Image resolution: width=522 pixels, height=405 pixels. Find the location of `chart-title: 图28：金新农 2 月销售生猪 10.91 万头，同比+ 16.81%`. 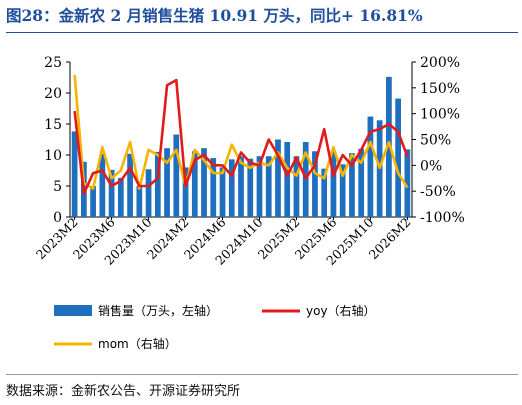

chart-title: 图28：金新农 2 月销售生猪 10.91 万头，同比+ 16.81% is located at coordinates (214, 15).